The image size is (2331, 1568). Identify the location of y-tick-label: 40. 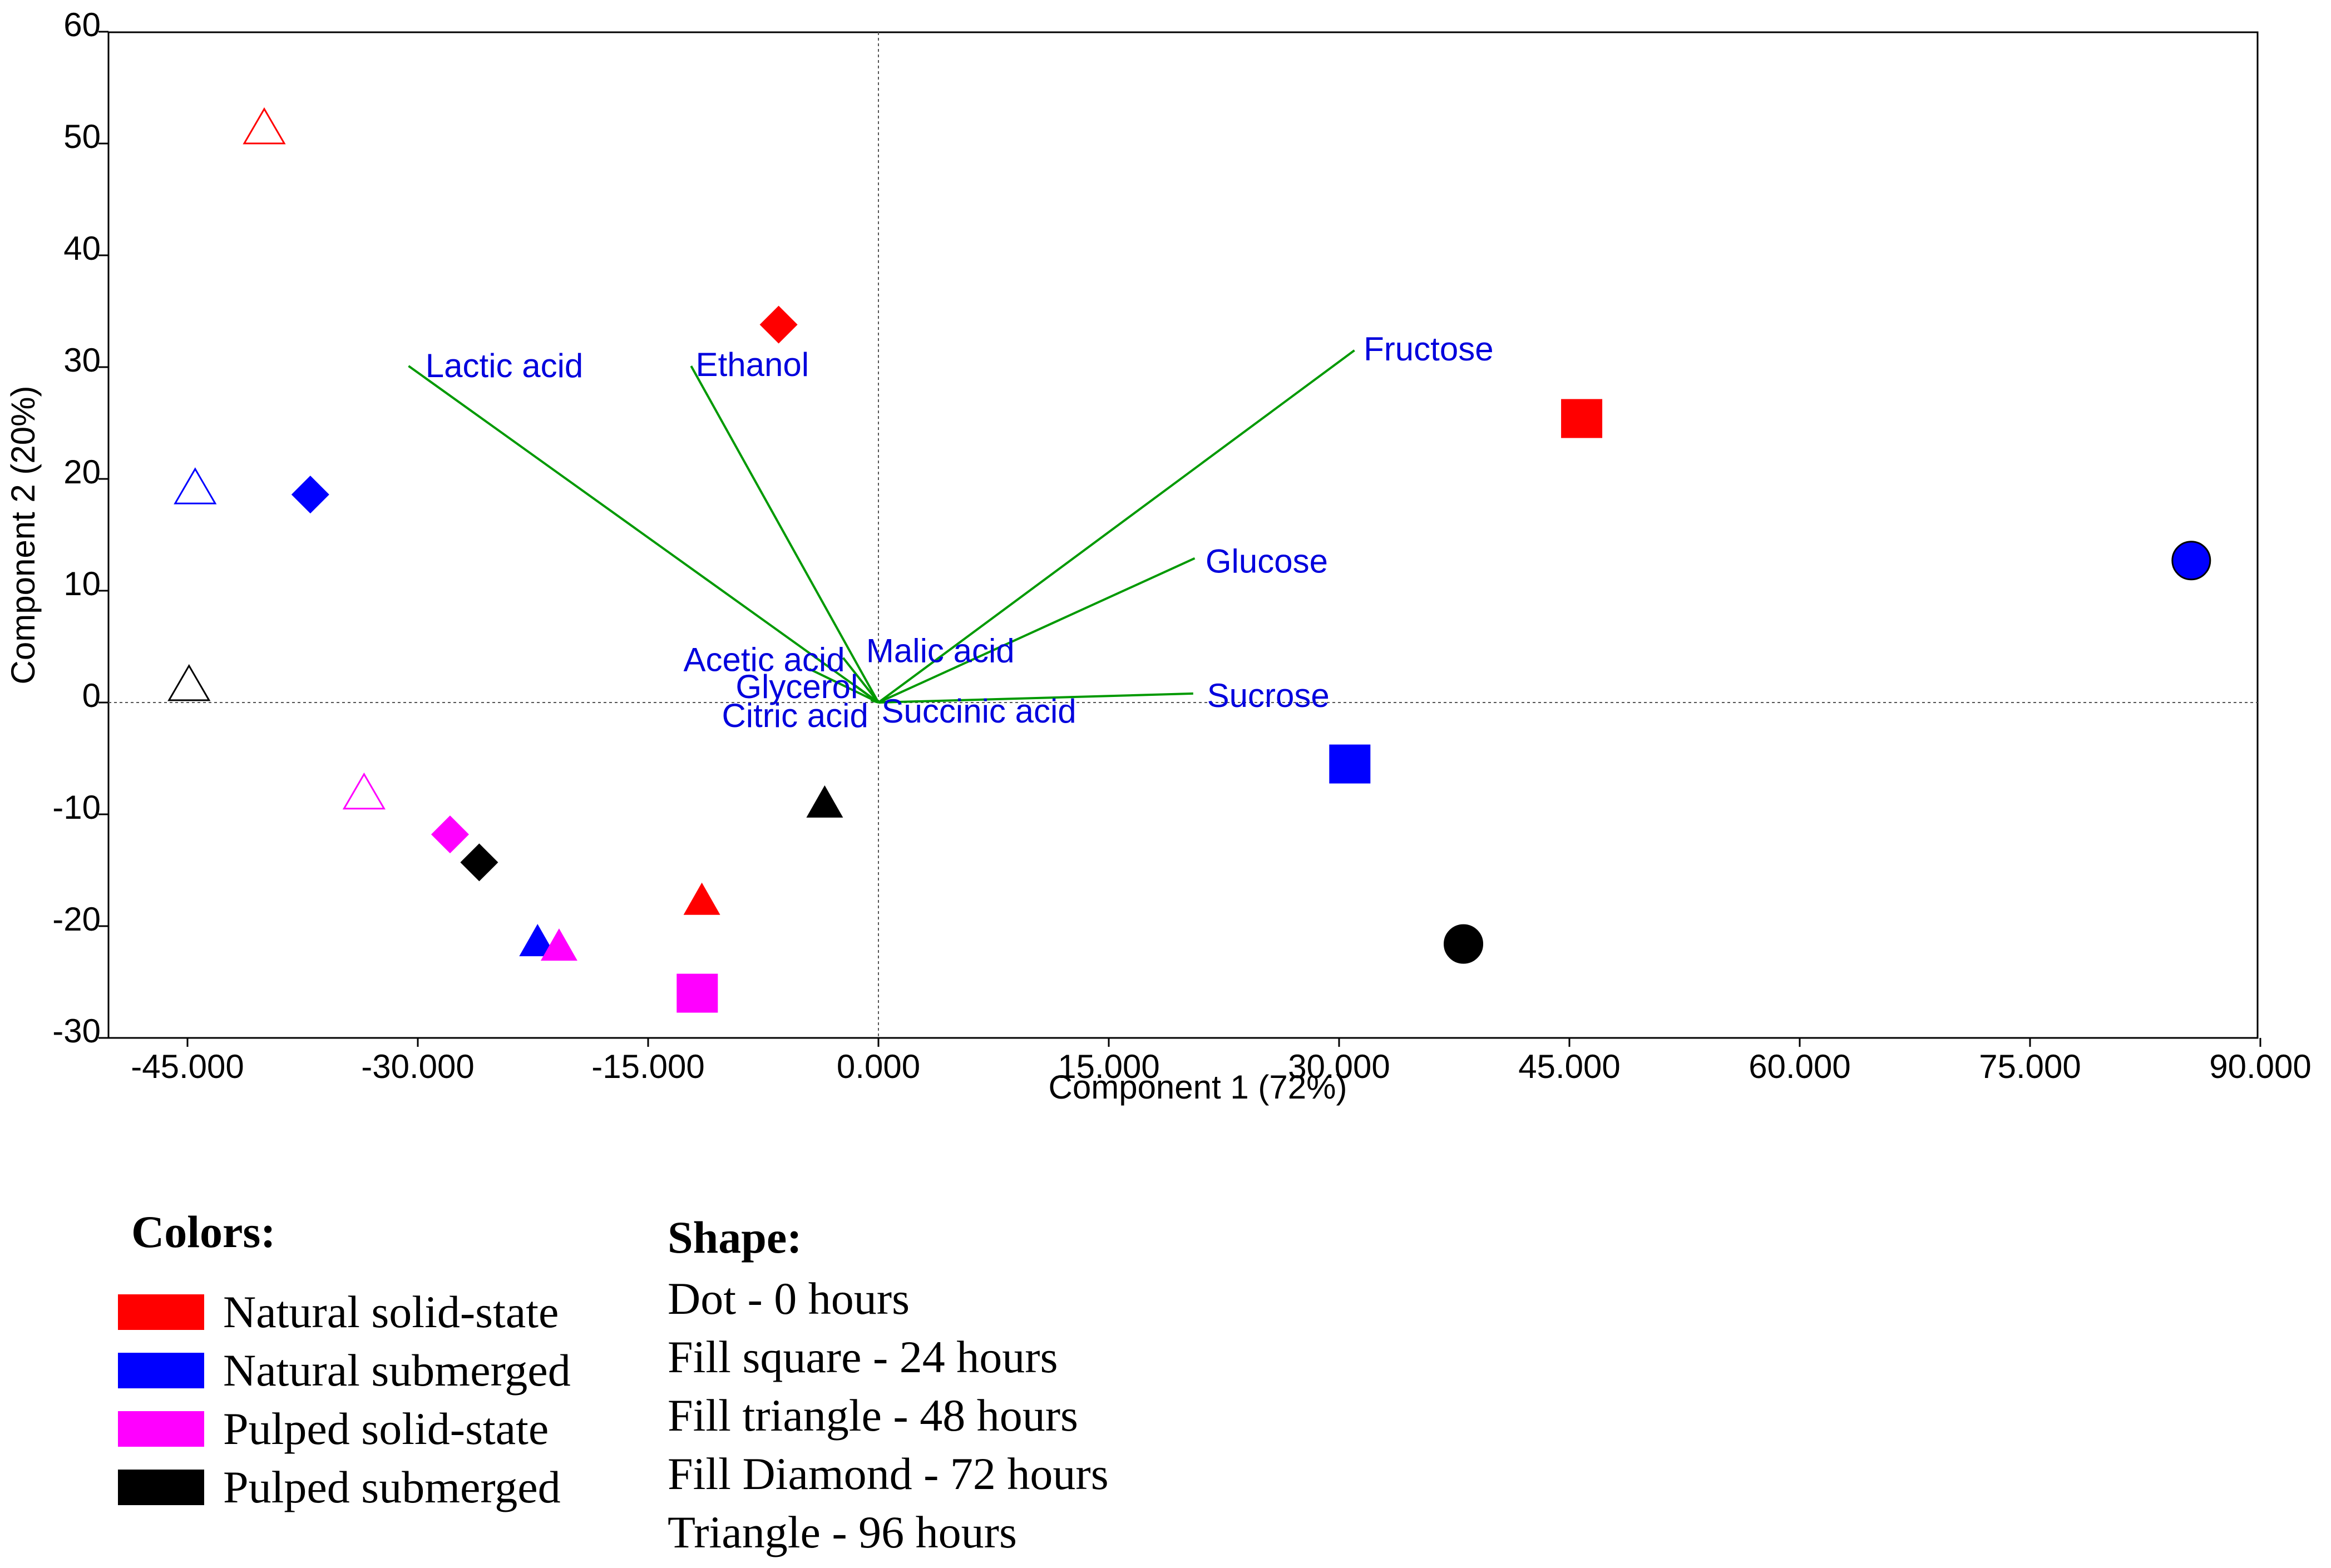
(82, 248).